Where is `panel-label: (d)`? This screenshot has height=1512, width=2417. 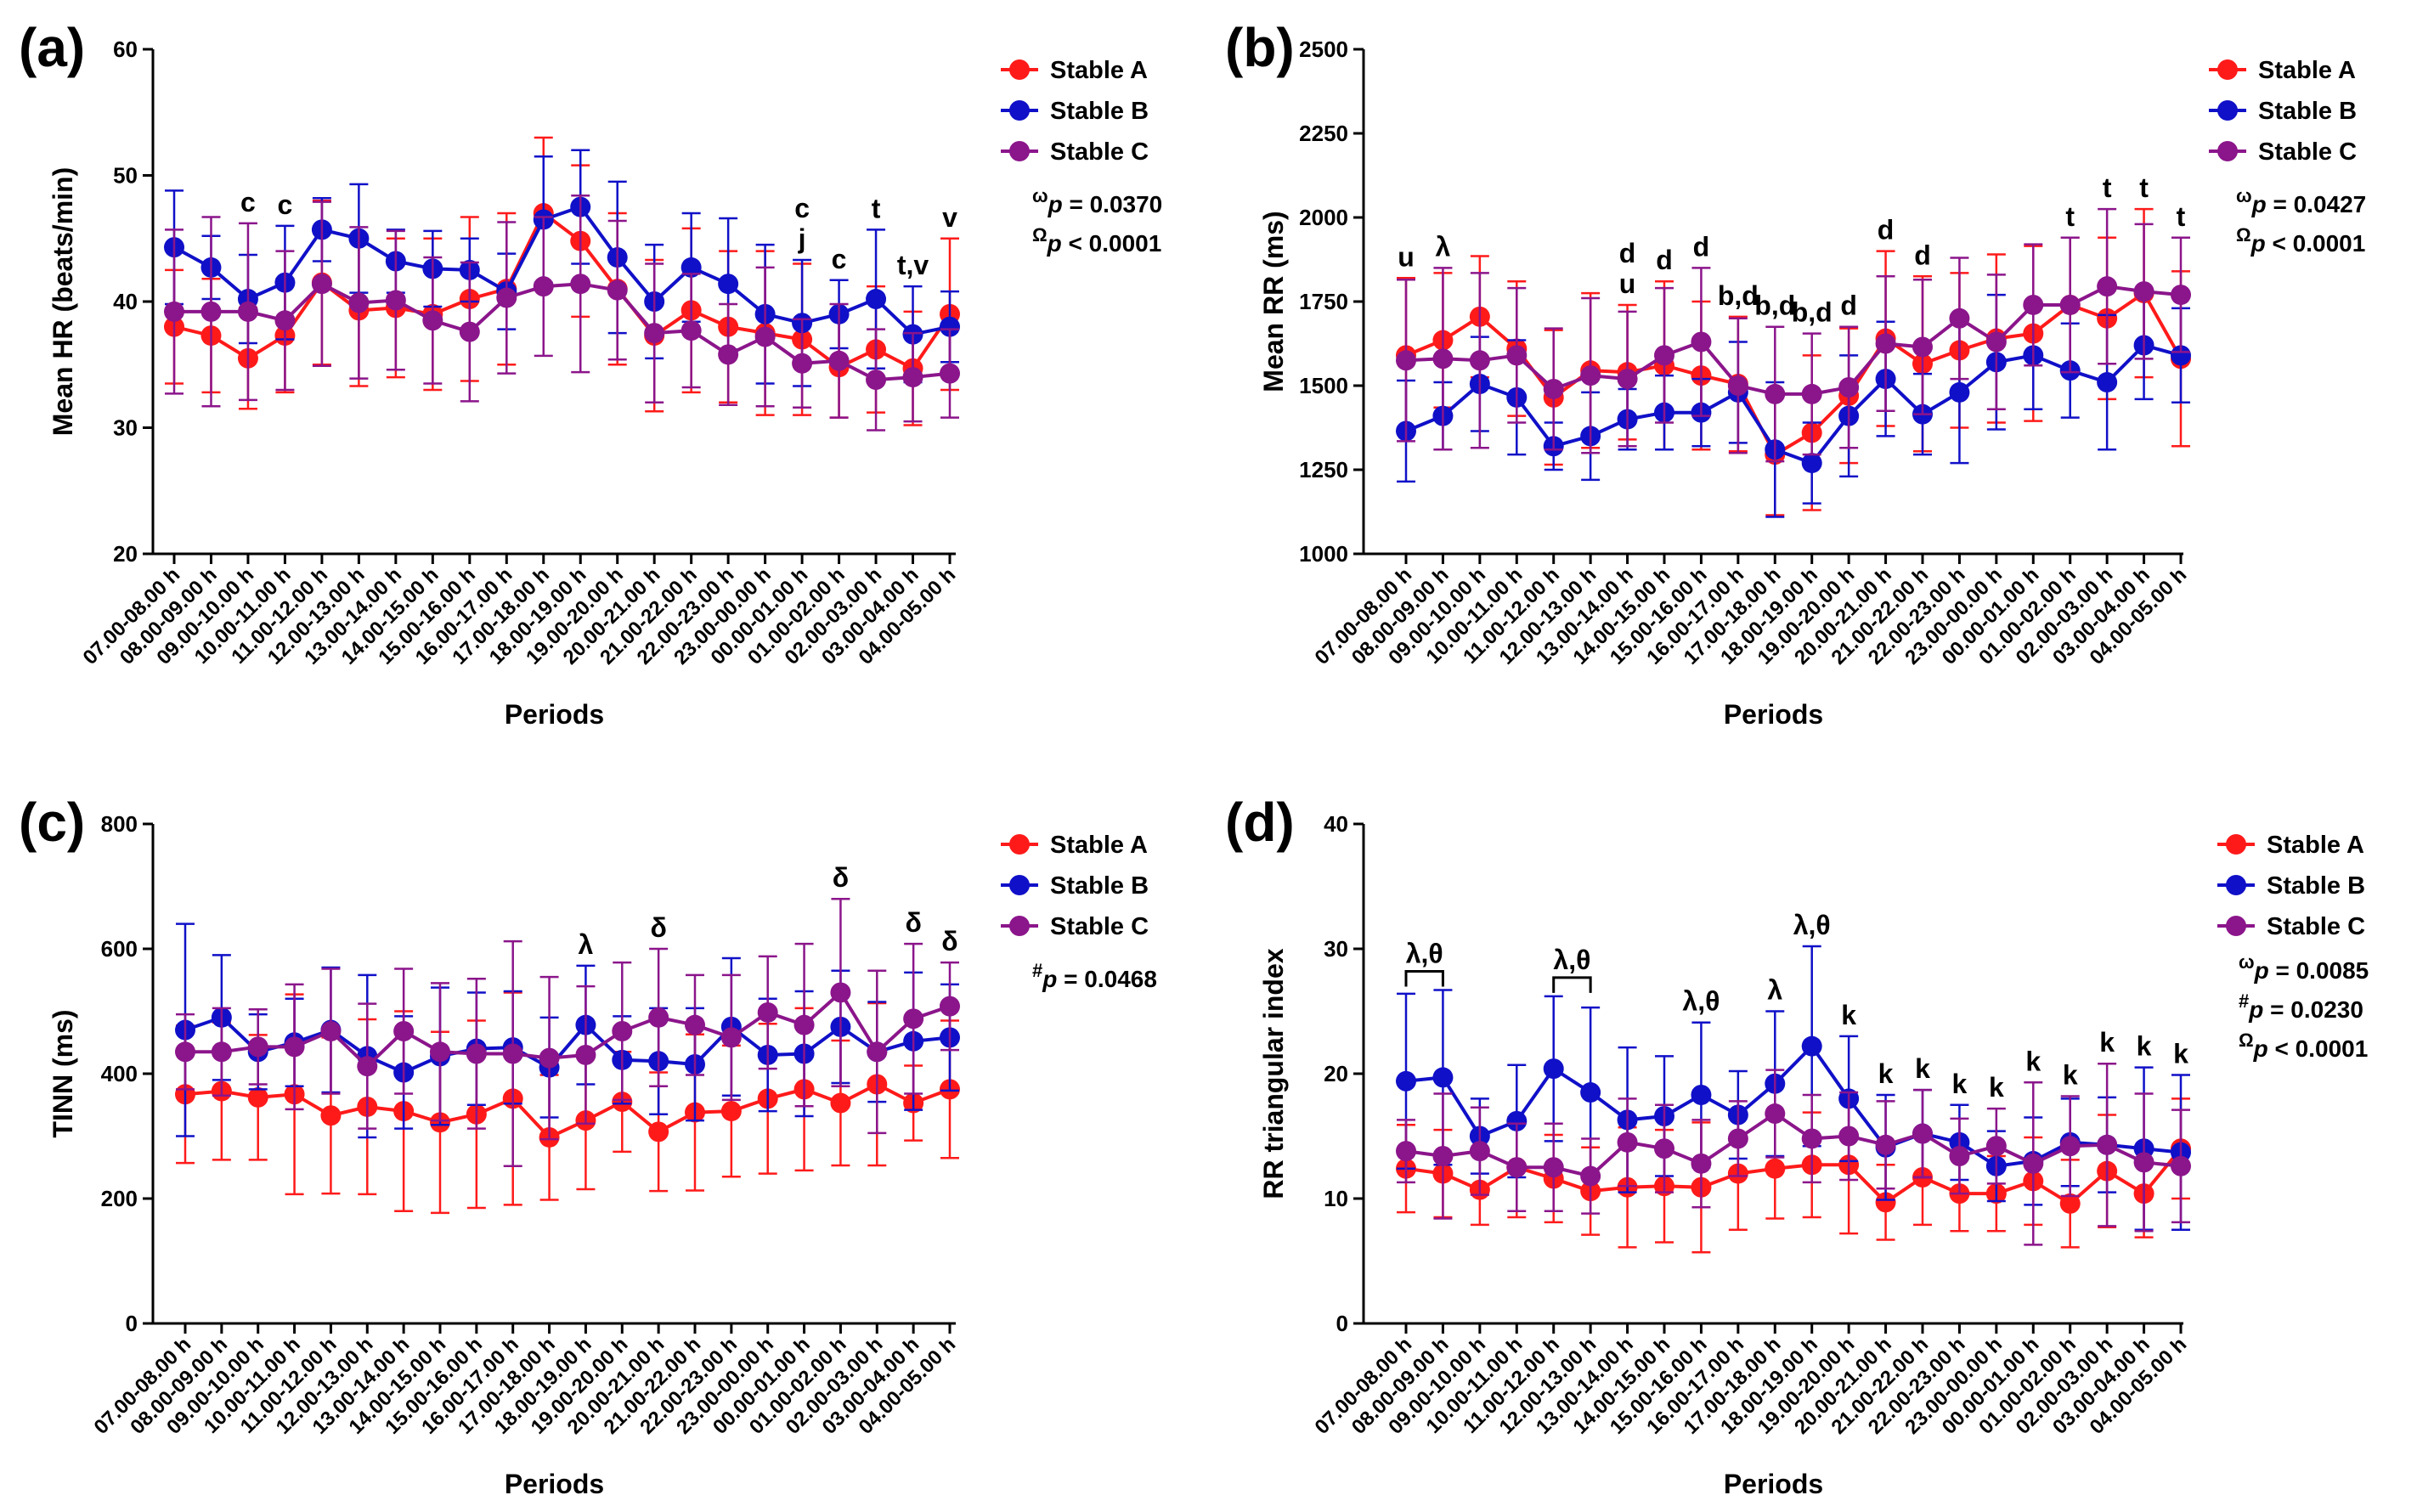
panel-label: (d) is located at coordinates (1260, 822).